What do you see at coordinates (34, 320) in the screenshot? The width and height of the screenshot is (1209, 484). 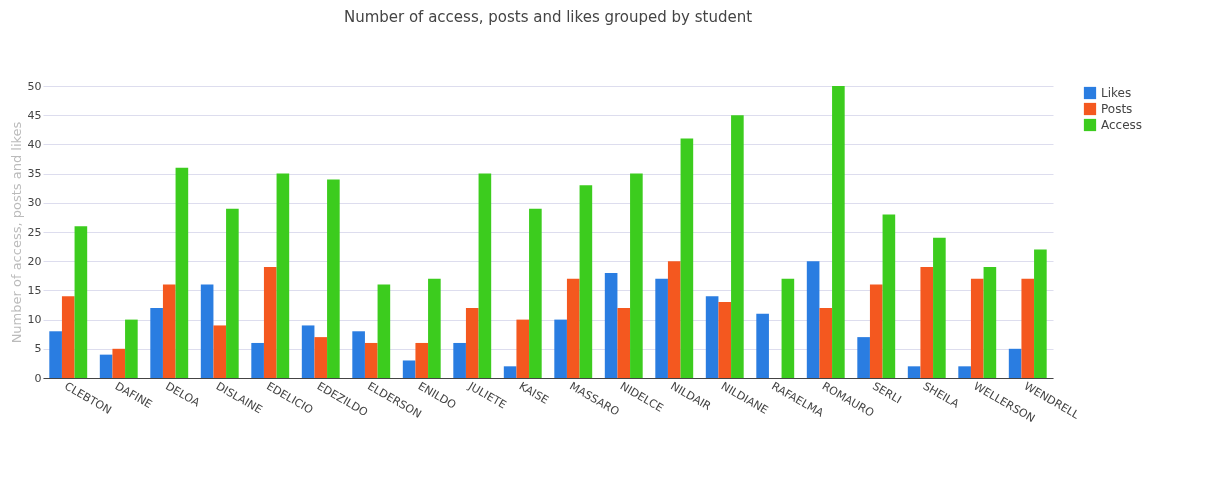 I see `y-tick-label: 10` at bounding box center [34, 320].